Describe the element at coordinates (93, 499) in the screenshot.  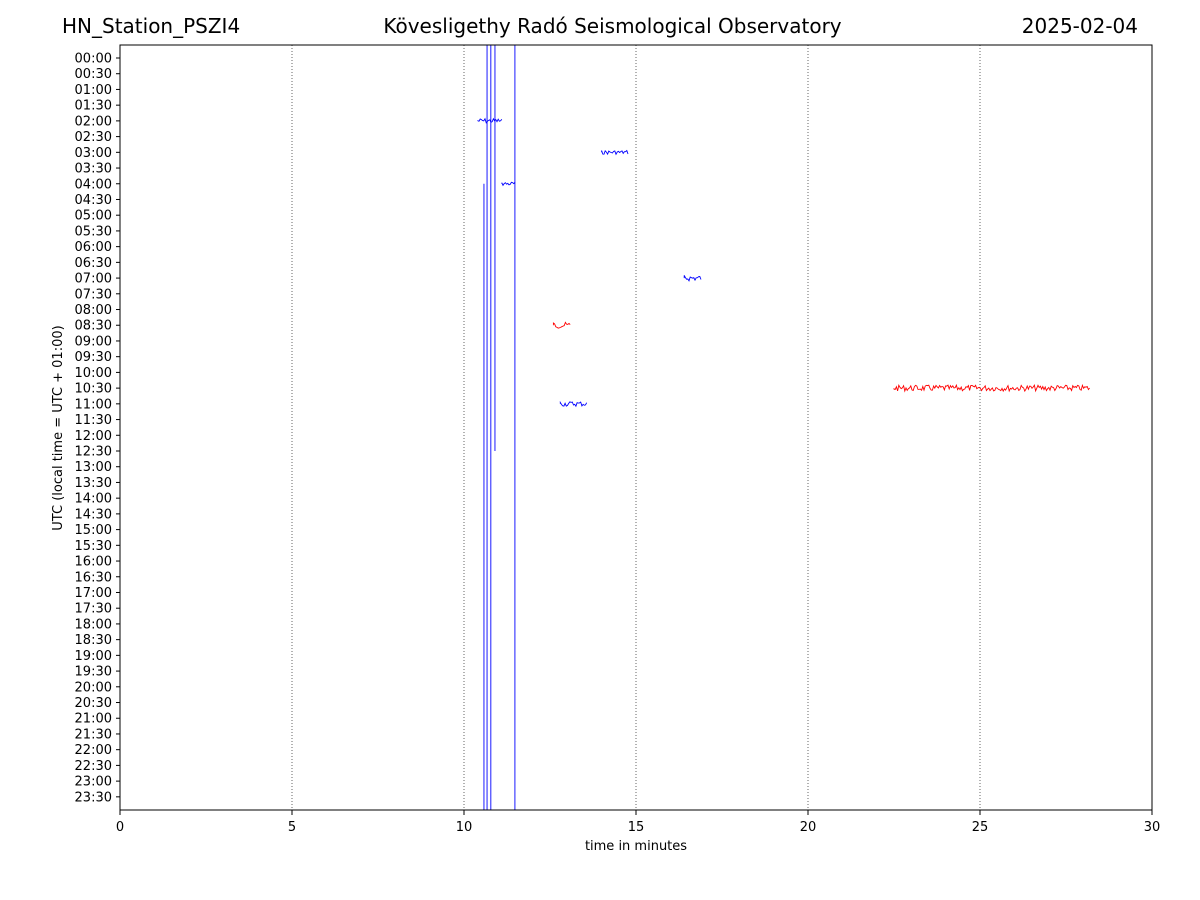
I see `y-tick-label: 14:00` at that location.